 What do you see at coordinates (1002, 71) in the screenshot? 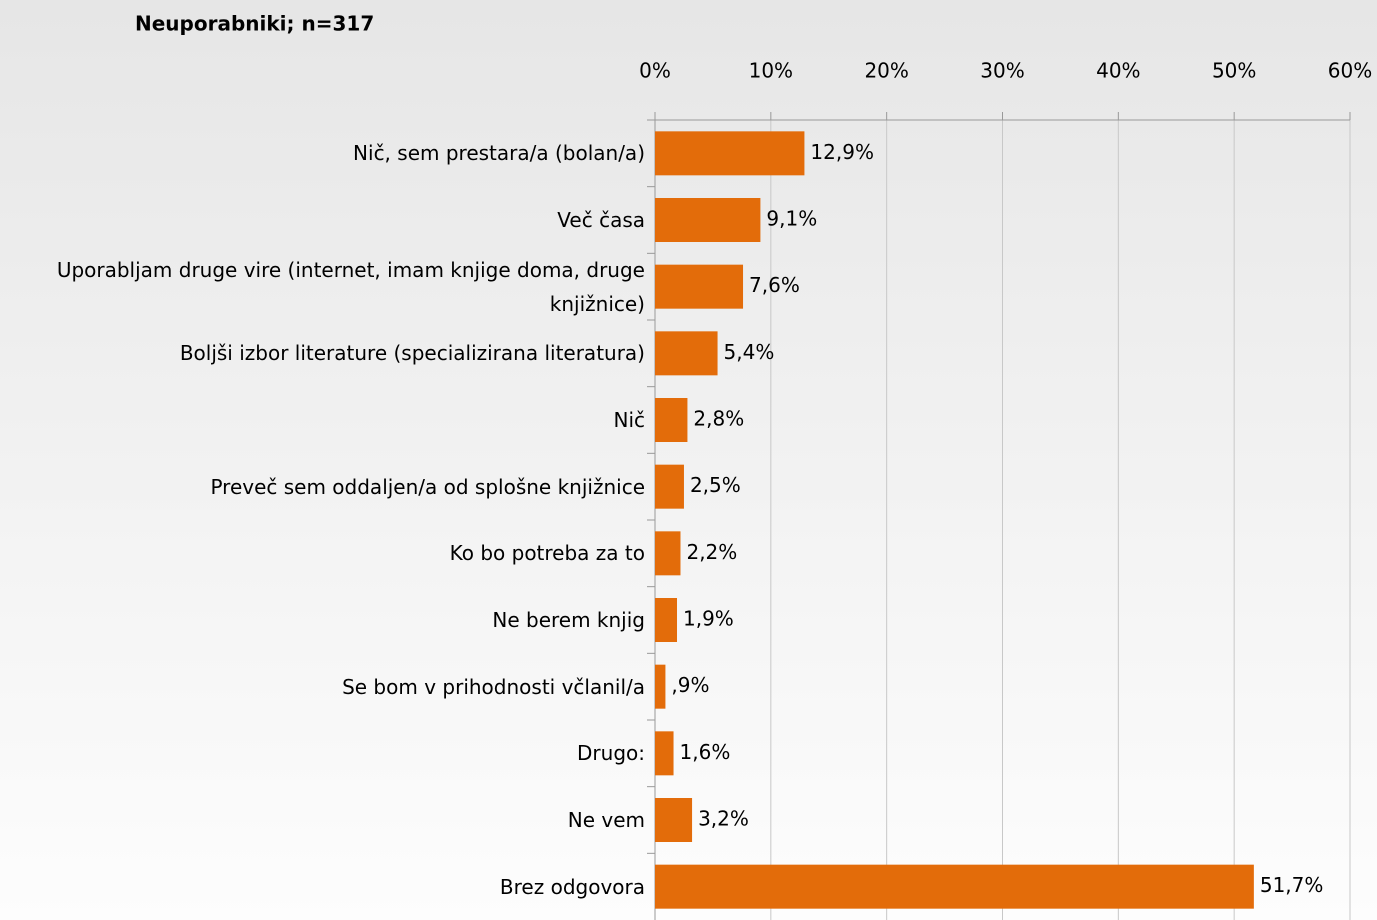
I see `x-tick-label: 30%` at bounding box center [1002, 71].